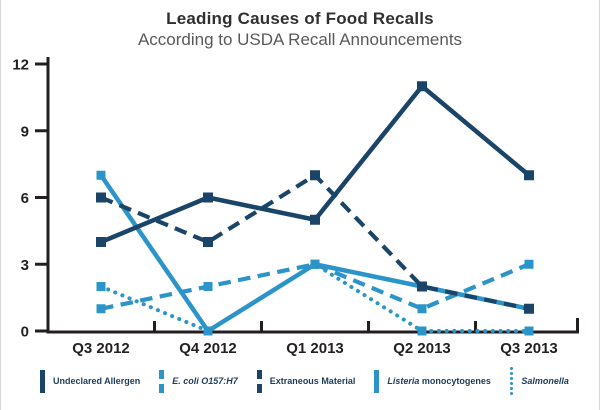 The height and width of the screenshot is (410, 600). What do you see at coordinates (25, 265) in the screenshot?
I see `y-tick-label: 3` at bounding box center [25, 265].